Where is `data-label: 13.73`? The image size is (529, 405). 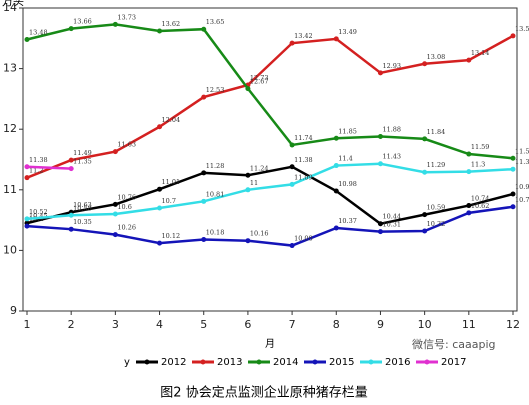
data-label: 13.73 is located at coordinates (126, 17).